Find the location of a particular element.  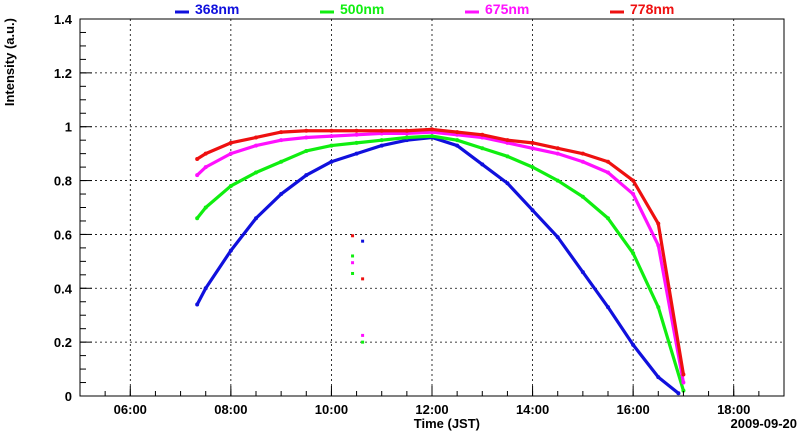

y-axis-title: Intensity (a.u.) is located at coordinates (9, 62).